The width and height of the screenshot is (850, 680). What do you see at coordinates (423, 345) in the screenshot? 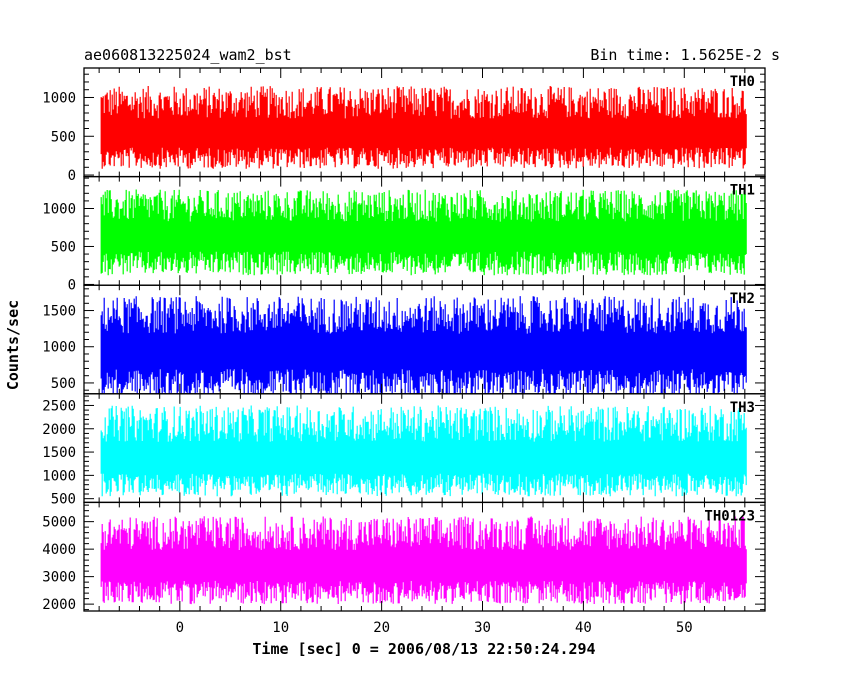
I see `series-trace-th2` at bounding box center [423, 345].